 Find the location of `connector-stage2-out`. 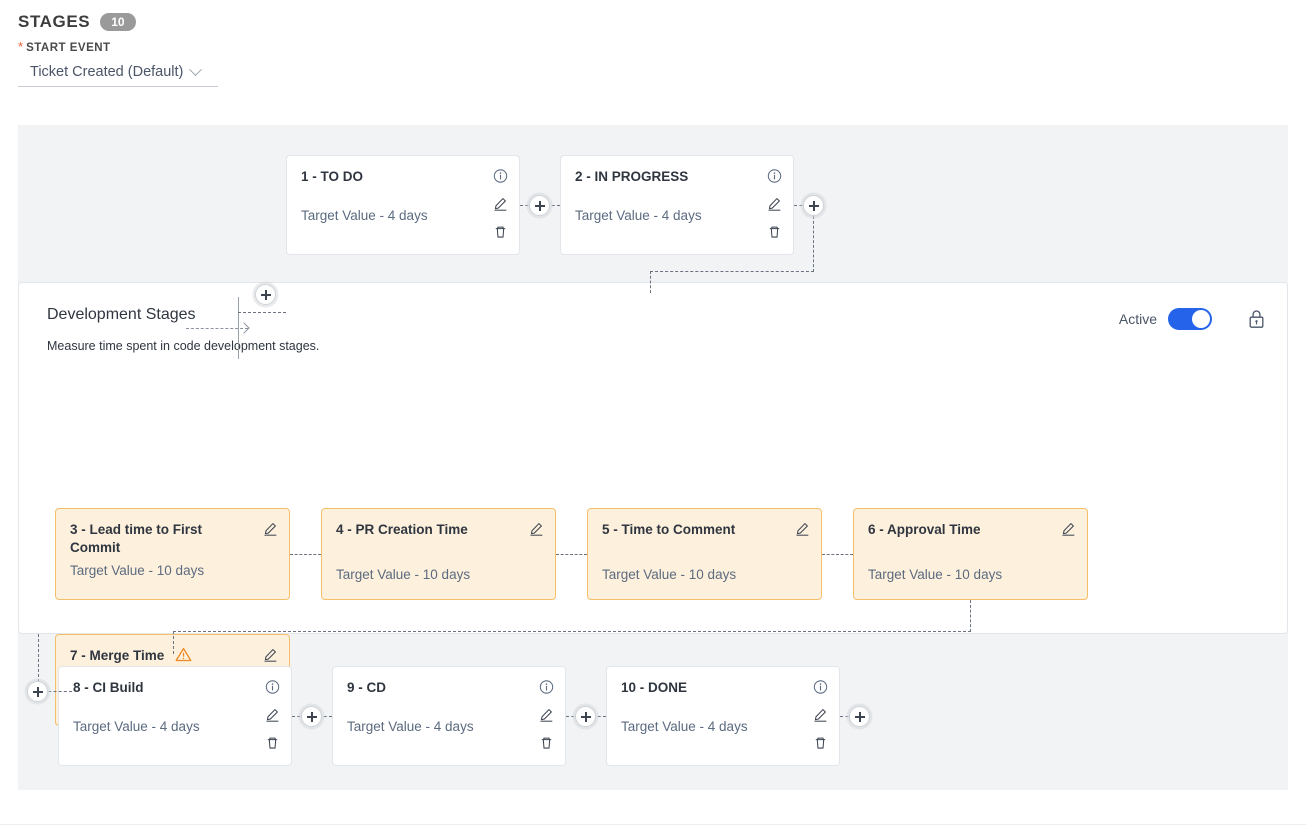

connector-stage2-out is located at coordinates (801, 205).